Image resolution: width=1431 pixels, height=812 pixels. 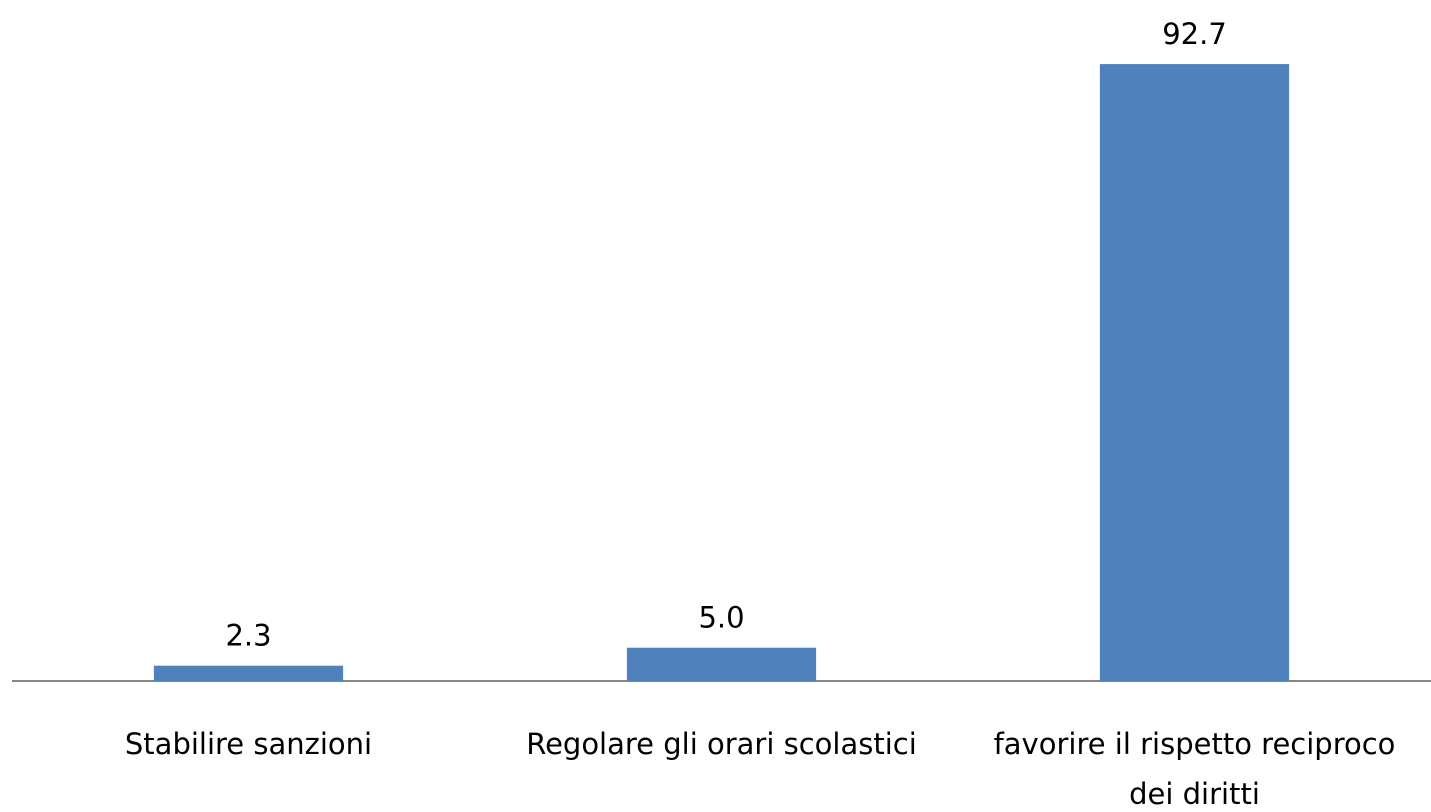 What do you see at coordinates (721, 618) in the screenshot?
I see `value-label: 5.0` at bounding box center [721, 618].